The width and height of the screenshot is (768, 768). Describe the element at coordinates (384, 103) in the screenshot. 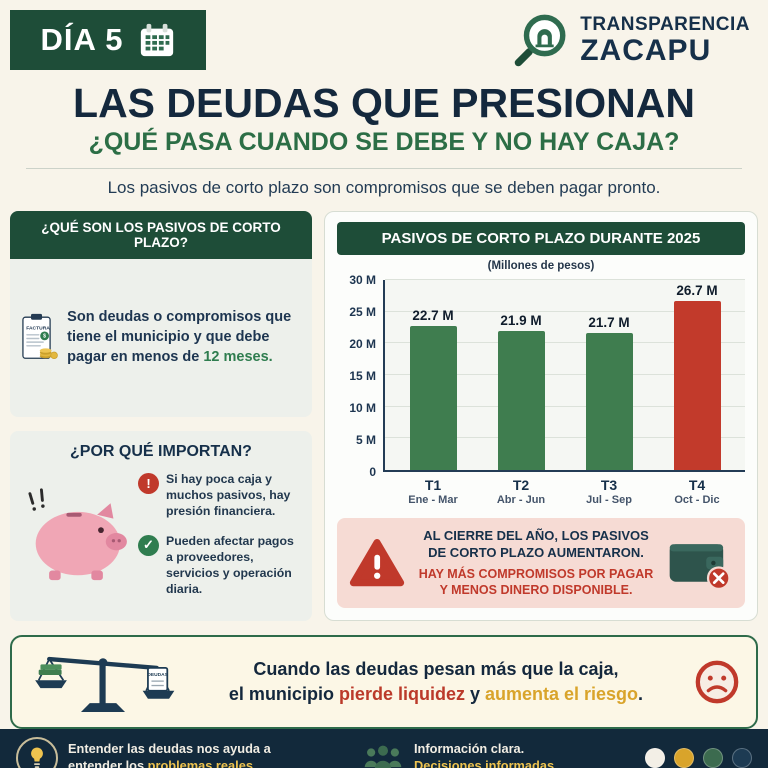

I see `page-title: LAS DEUDAS QUE PRESIONAN` at that location.